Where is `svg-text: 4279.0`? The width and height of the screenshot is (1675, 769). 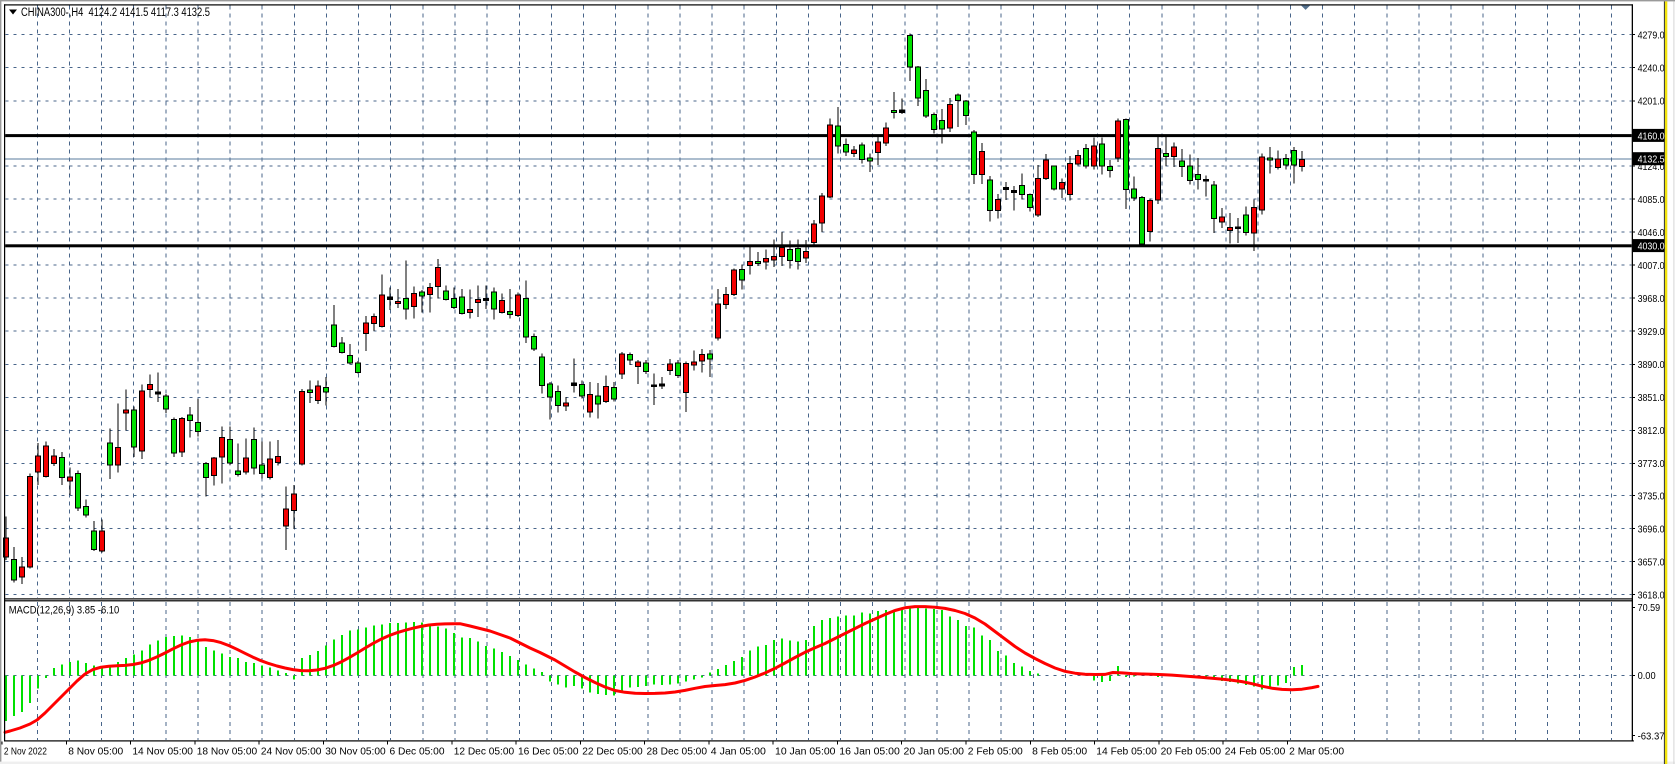
svg-text: 4279.0 is located at coordinates (1651, 36).